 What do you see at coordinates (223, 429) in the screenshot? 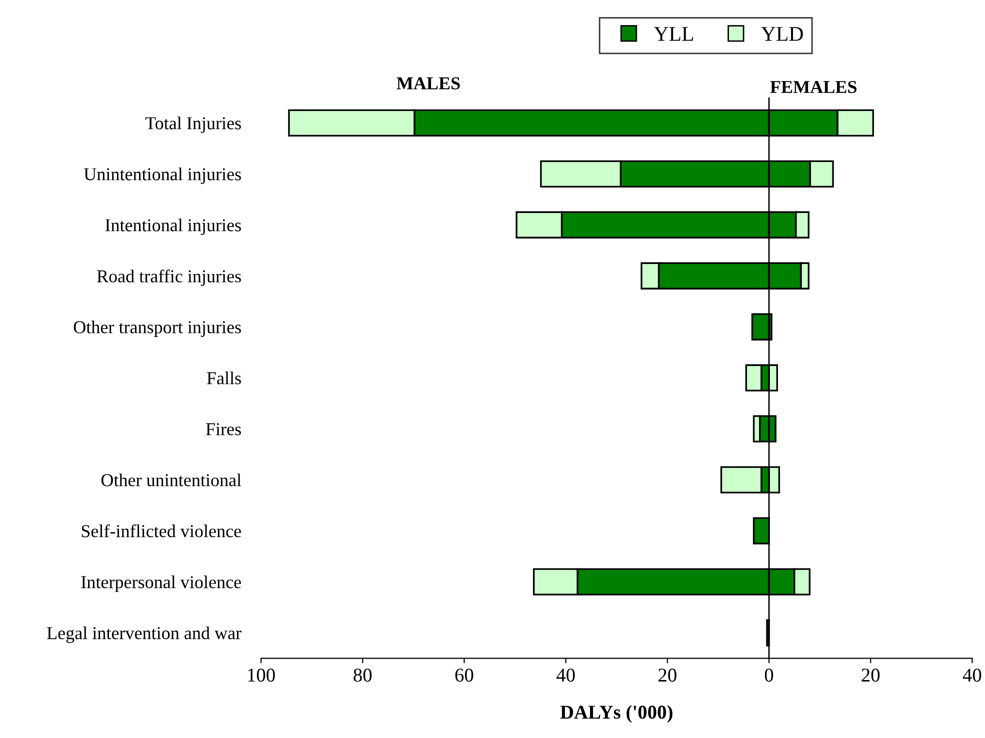
I see `y-tick-label: Fires` at bounding box center [223, 429].